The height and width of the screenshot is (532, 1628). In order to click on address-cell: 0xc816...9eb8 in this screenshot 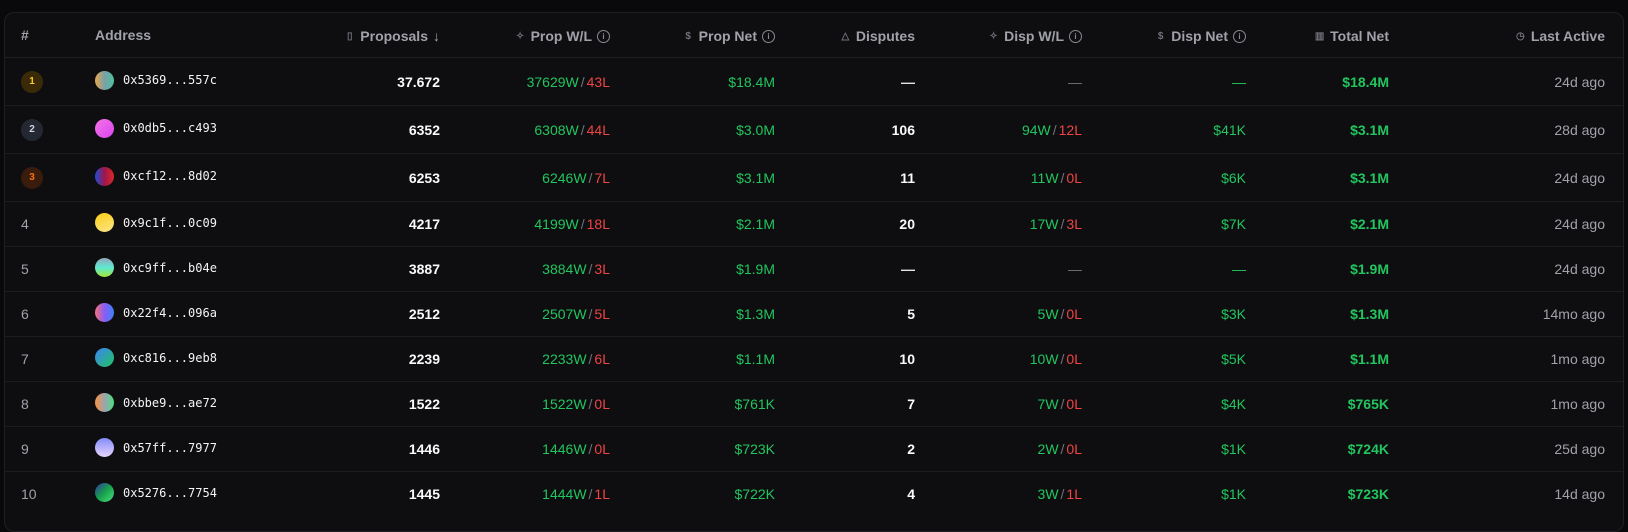, I will do `click(210, 359)`.